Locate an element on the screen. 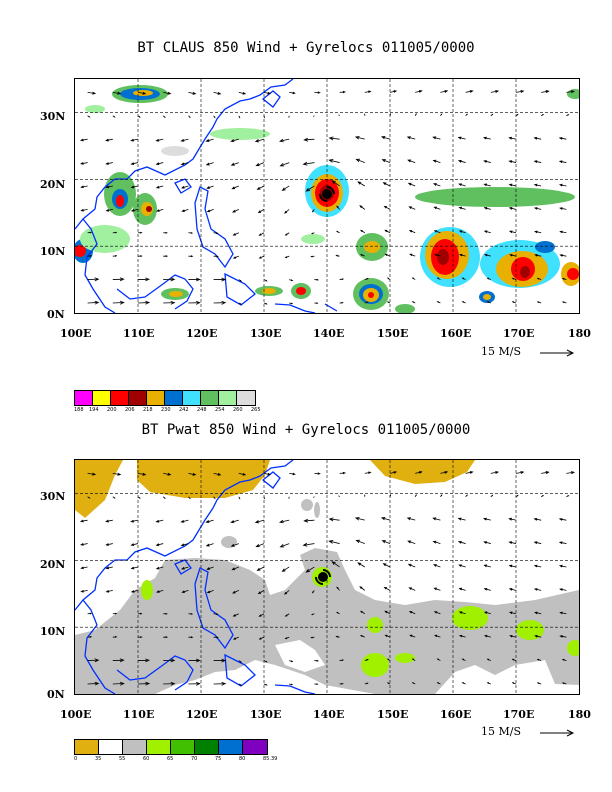 The image size is (612, 792). legend-label: 248 is located at coordinates (202, 410).